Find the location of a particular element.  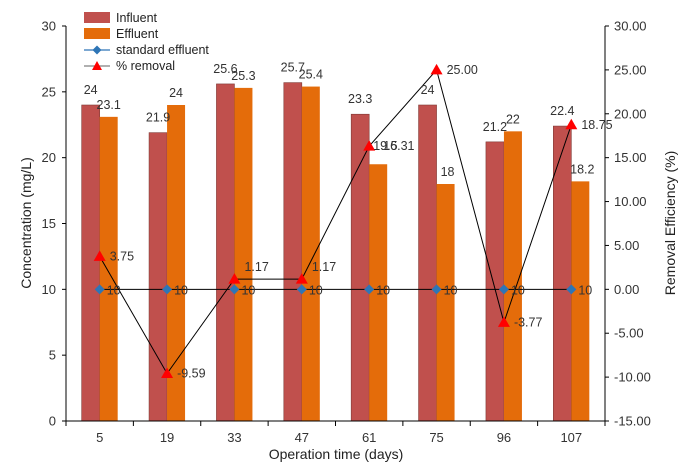

influent-value-label: 25.6 is located at coordinates (225, 69).